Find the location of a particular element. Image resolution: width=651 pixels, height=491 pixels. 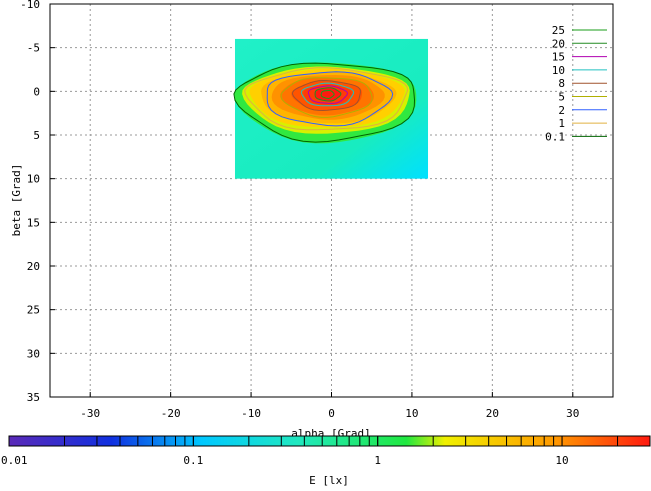

x-tick-label: -10 is located at coordinates (251, 413).